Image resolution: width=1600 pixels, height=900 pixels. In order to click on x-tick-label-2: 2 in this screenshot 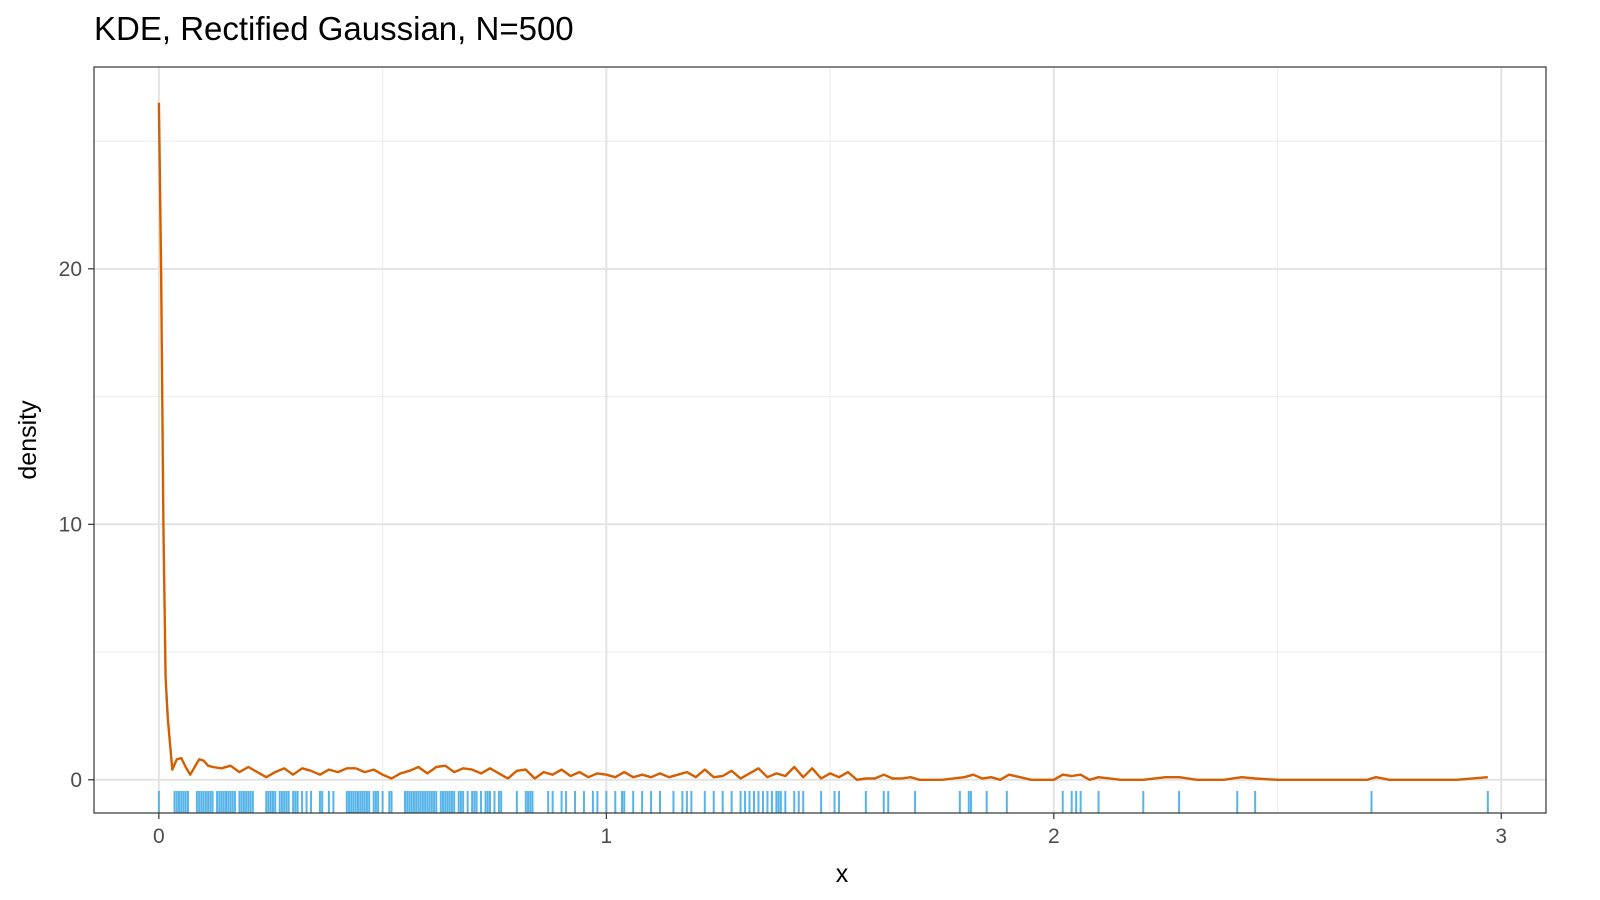, I will do `click(1054, 836)`.